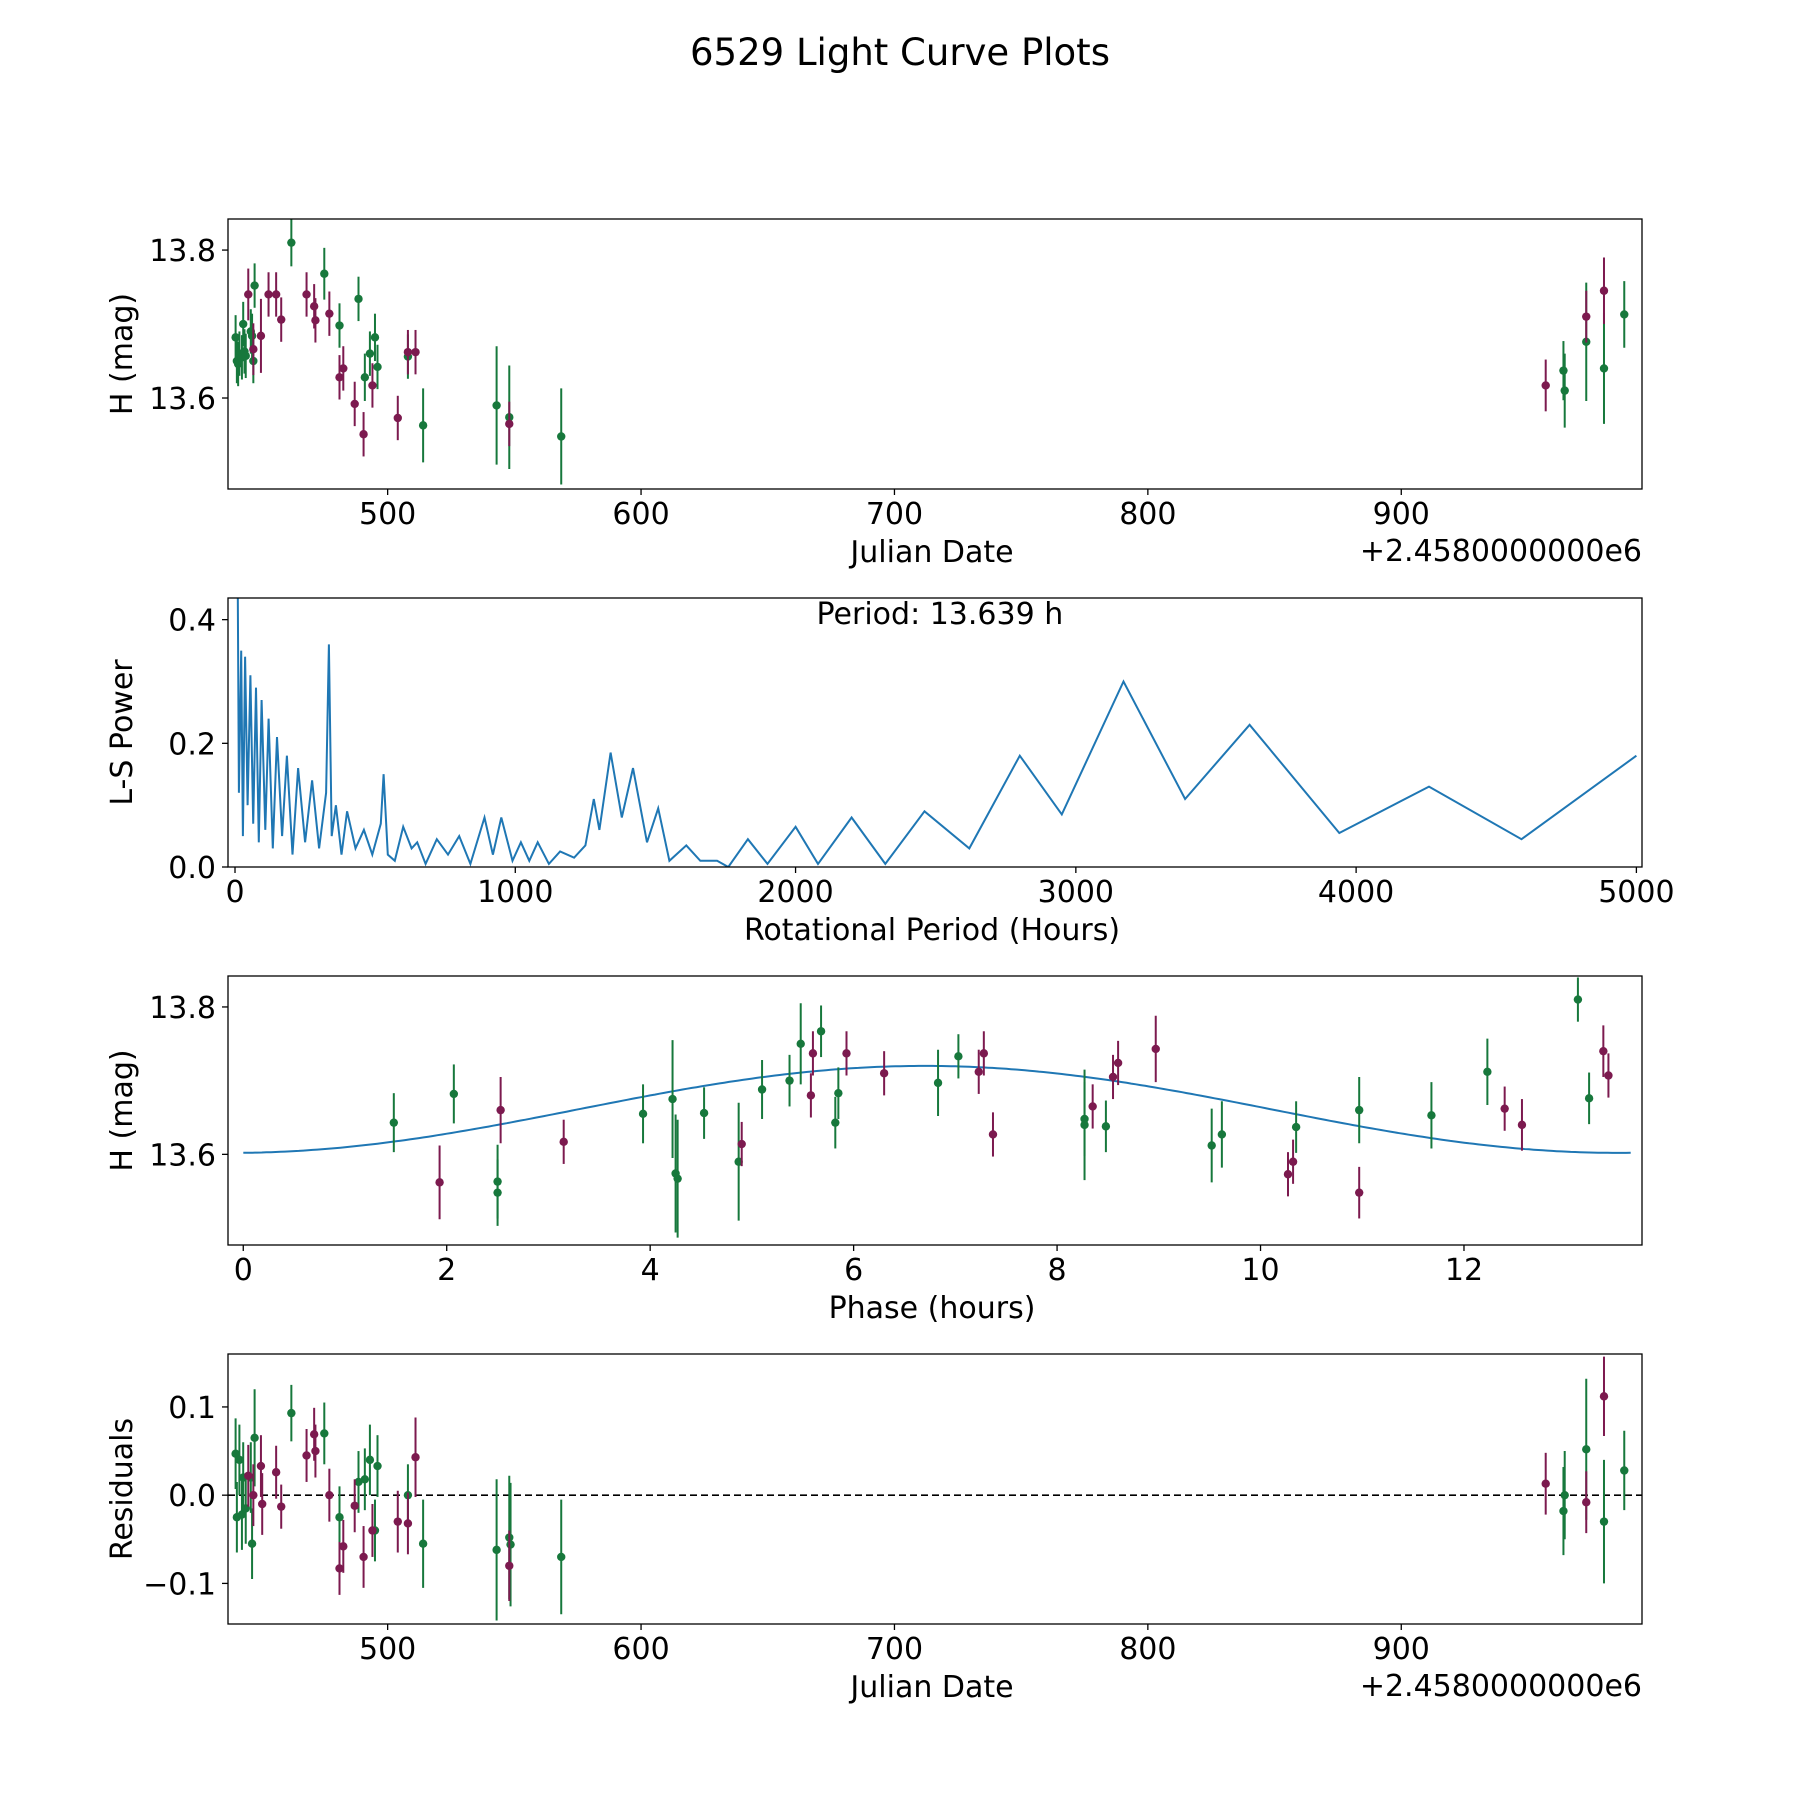  What do you see at coordinates (650, 1270) in the screenshot?
I see `x-tick-label: 4` at bounding box center [650, 1270].